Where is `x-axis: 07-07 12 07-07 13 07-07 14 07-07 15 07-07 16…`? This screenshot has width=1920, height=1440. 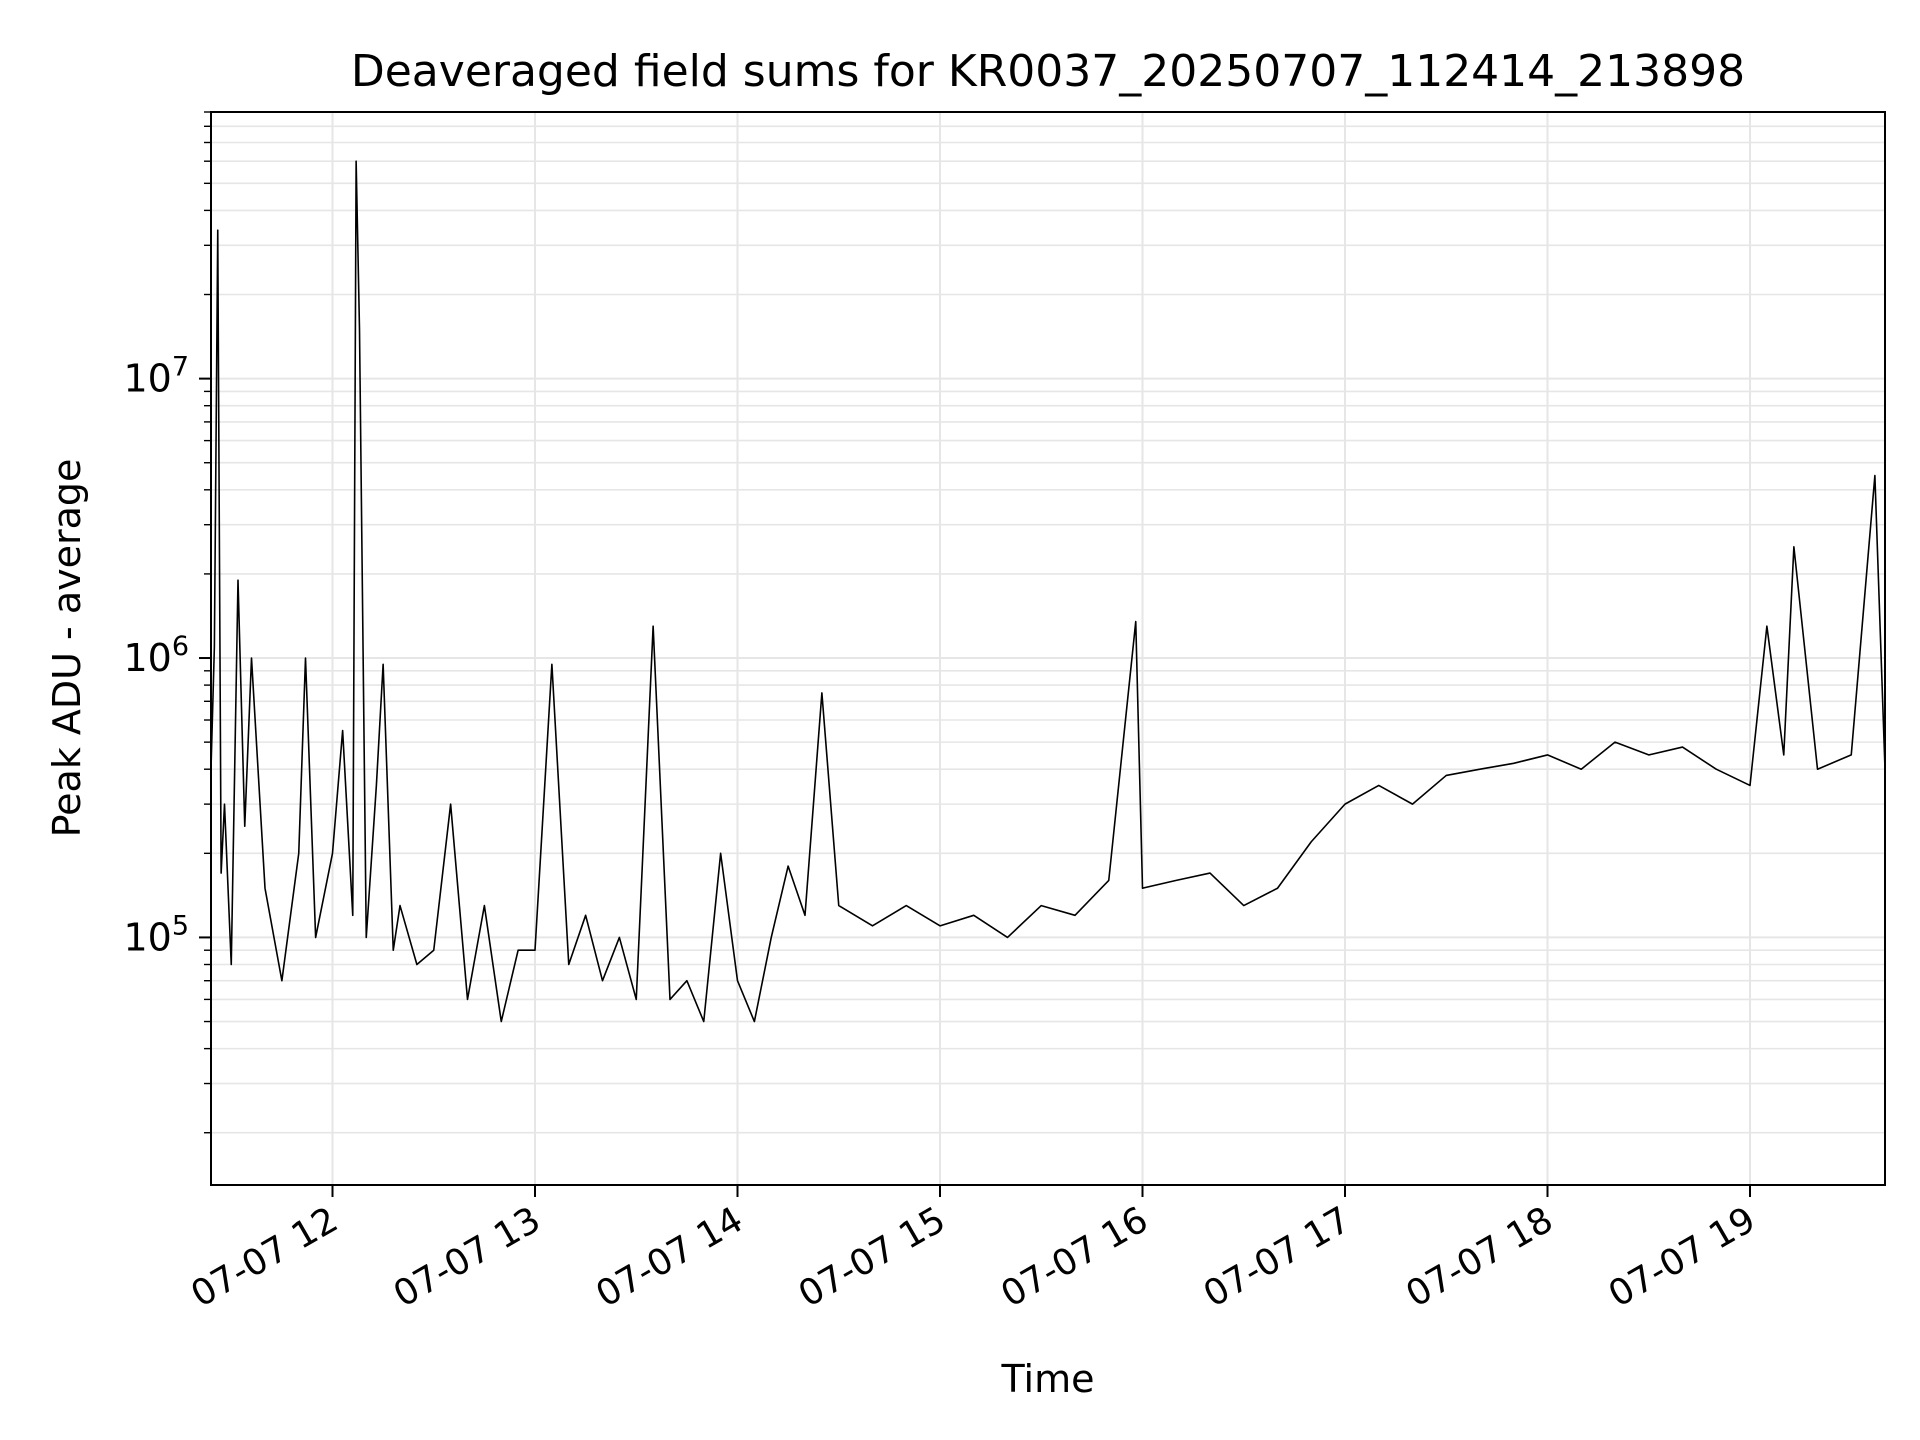
x-axis: 07-07 12 07-07 13 07-07 14 07-07 15 07-07 16… is located at coordinates (973, 1250).